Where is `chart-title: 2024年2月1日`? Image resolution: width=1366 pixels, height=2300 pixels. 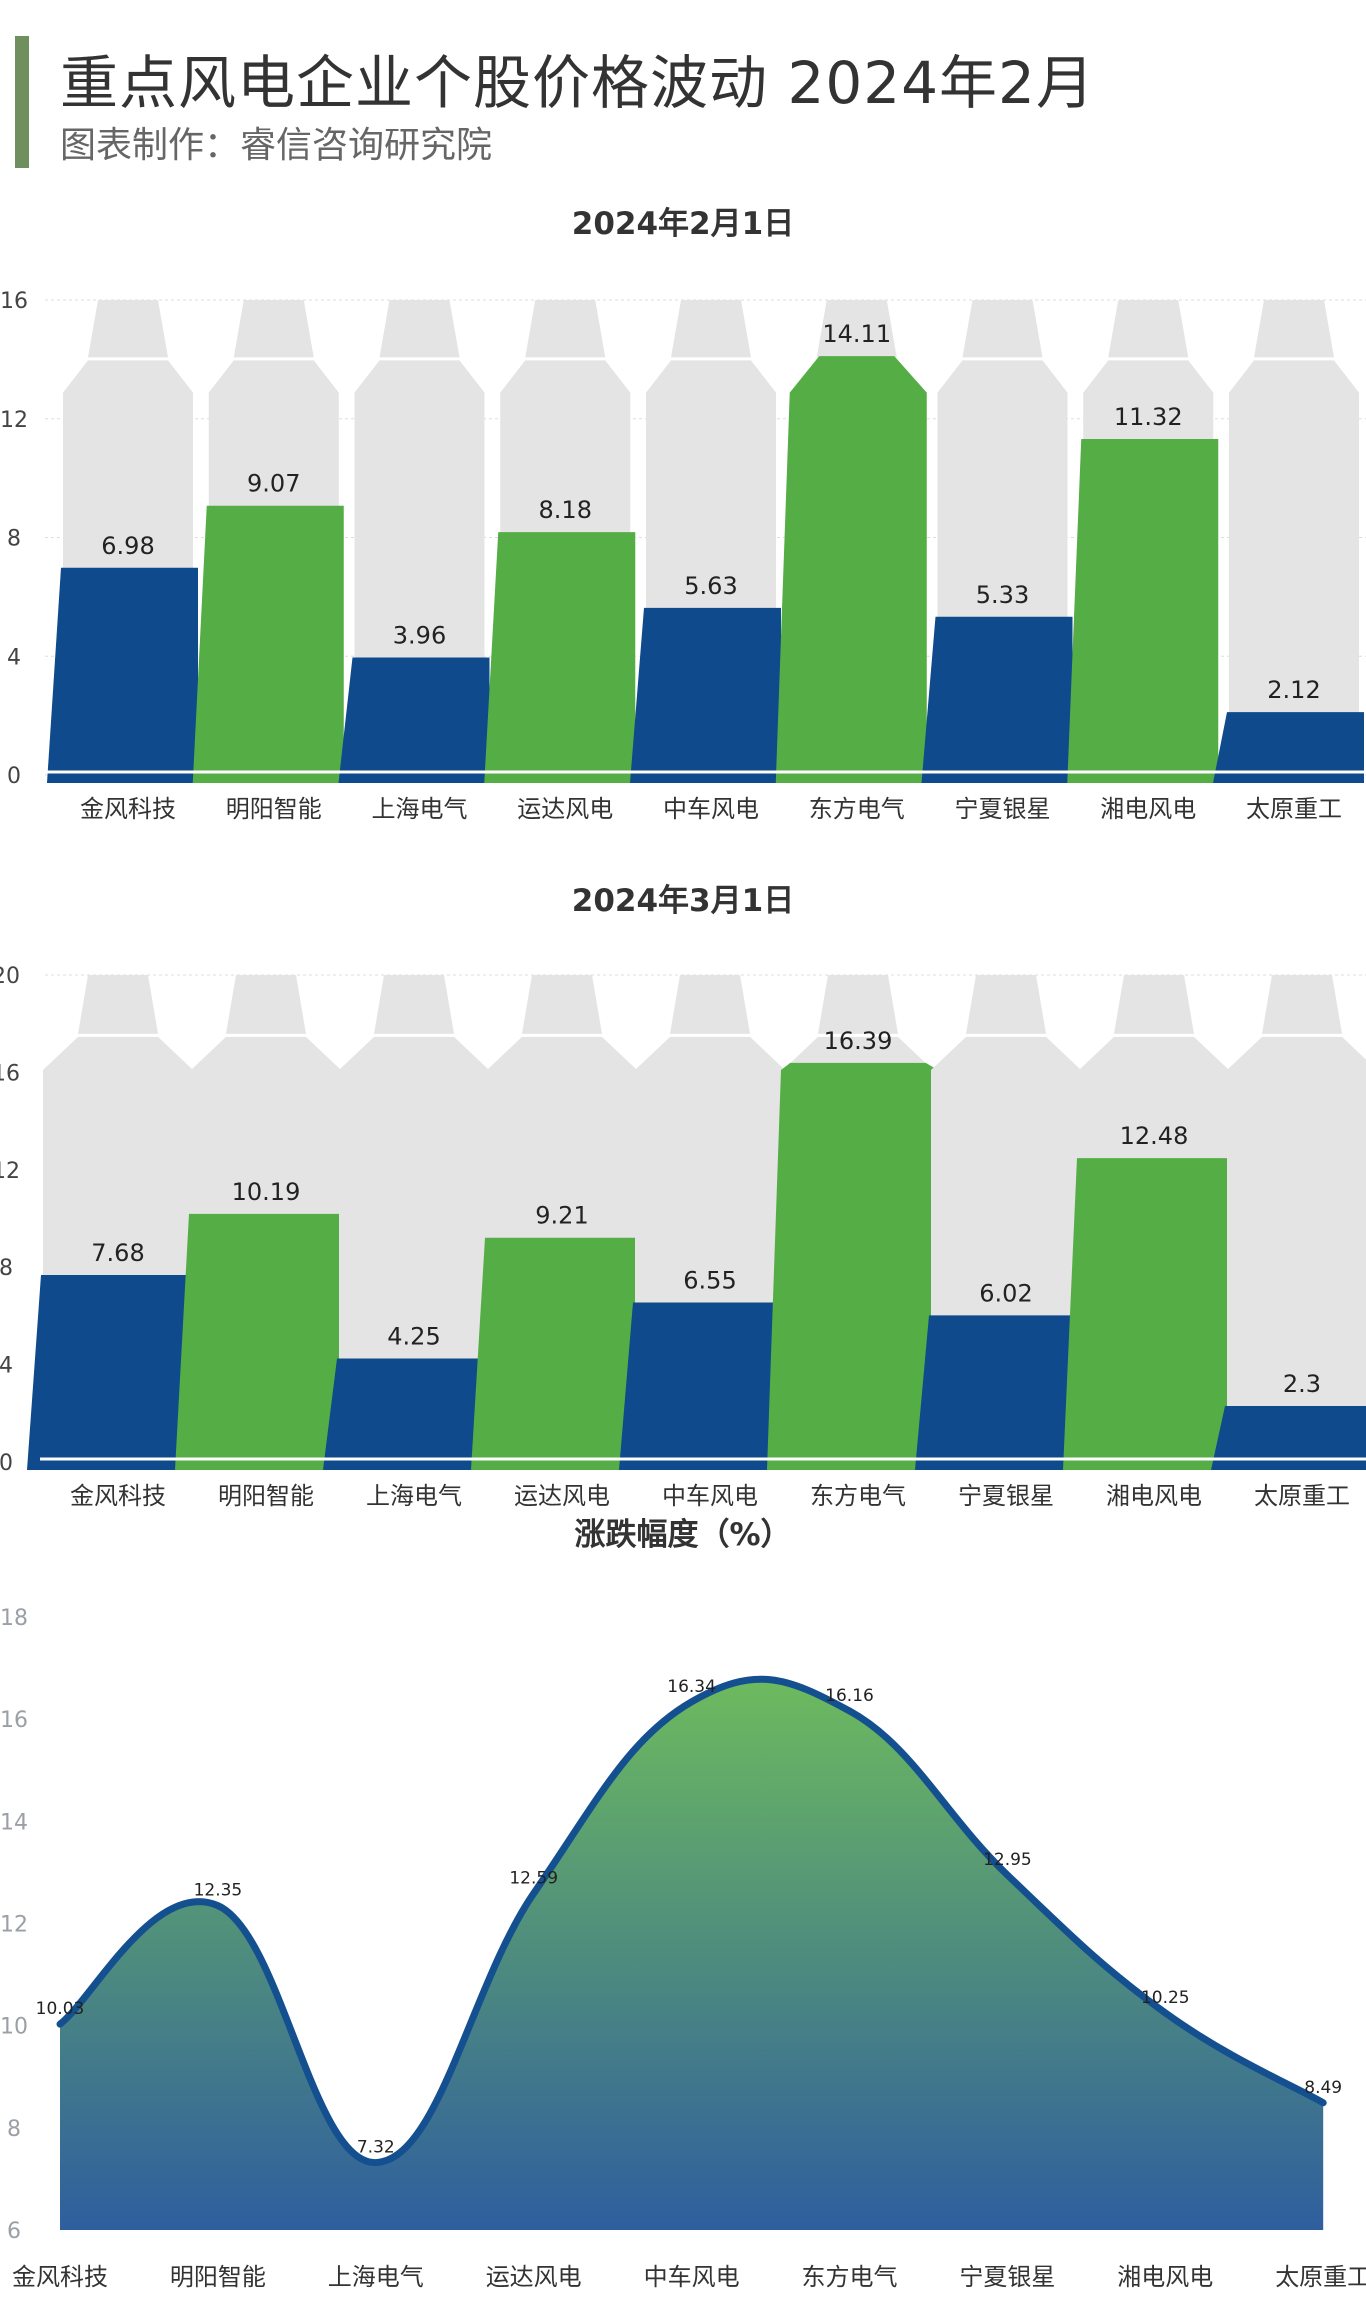
chart-title: 2024年2月1日 is located at coordinates (683, 224).